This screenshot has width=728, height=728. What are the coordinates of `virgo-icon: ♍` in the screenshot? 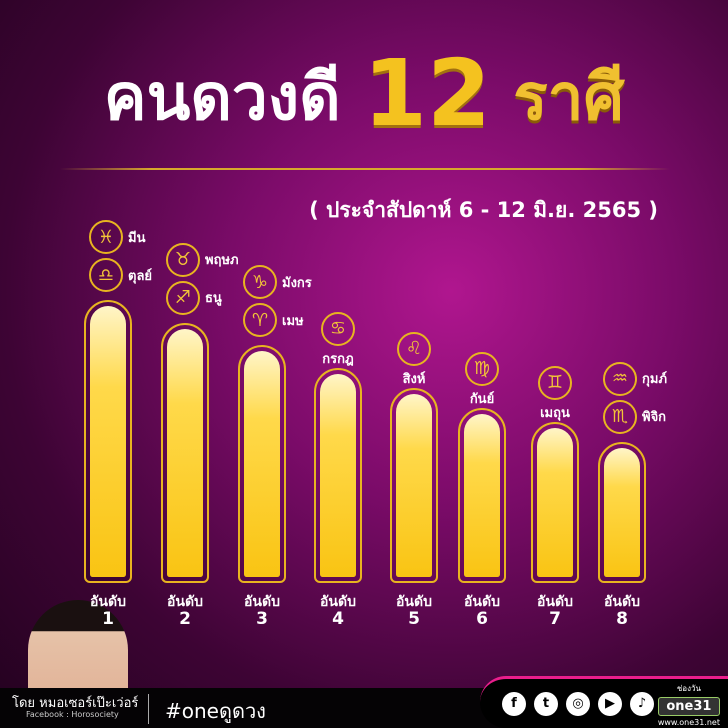 It's located at (482, 368).